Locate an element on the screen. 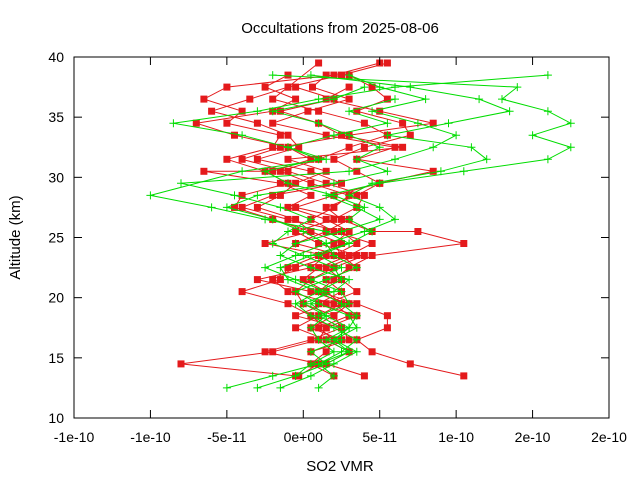 The width and height of the screenshot is (640, 480). y-axis-title: Altitude (km) is located at coordinates (15, 237).